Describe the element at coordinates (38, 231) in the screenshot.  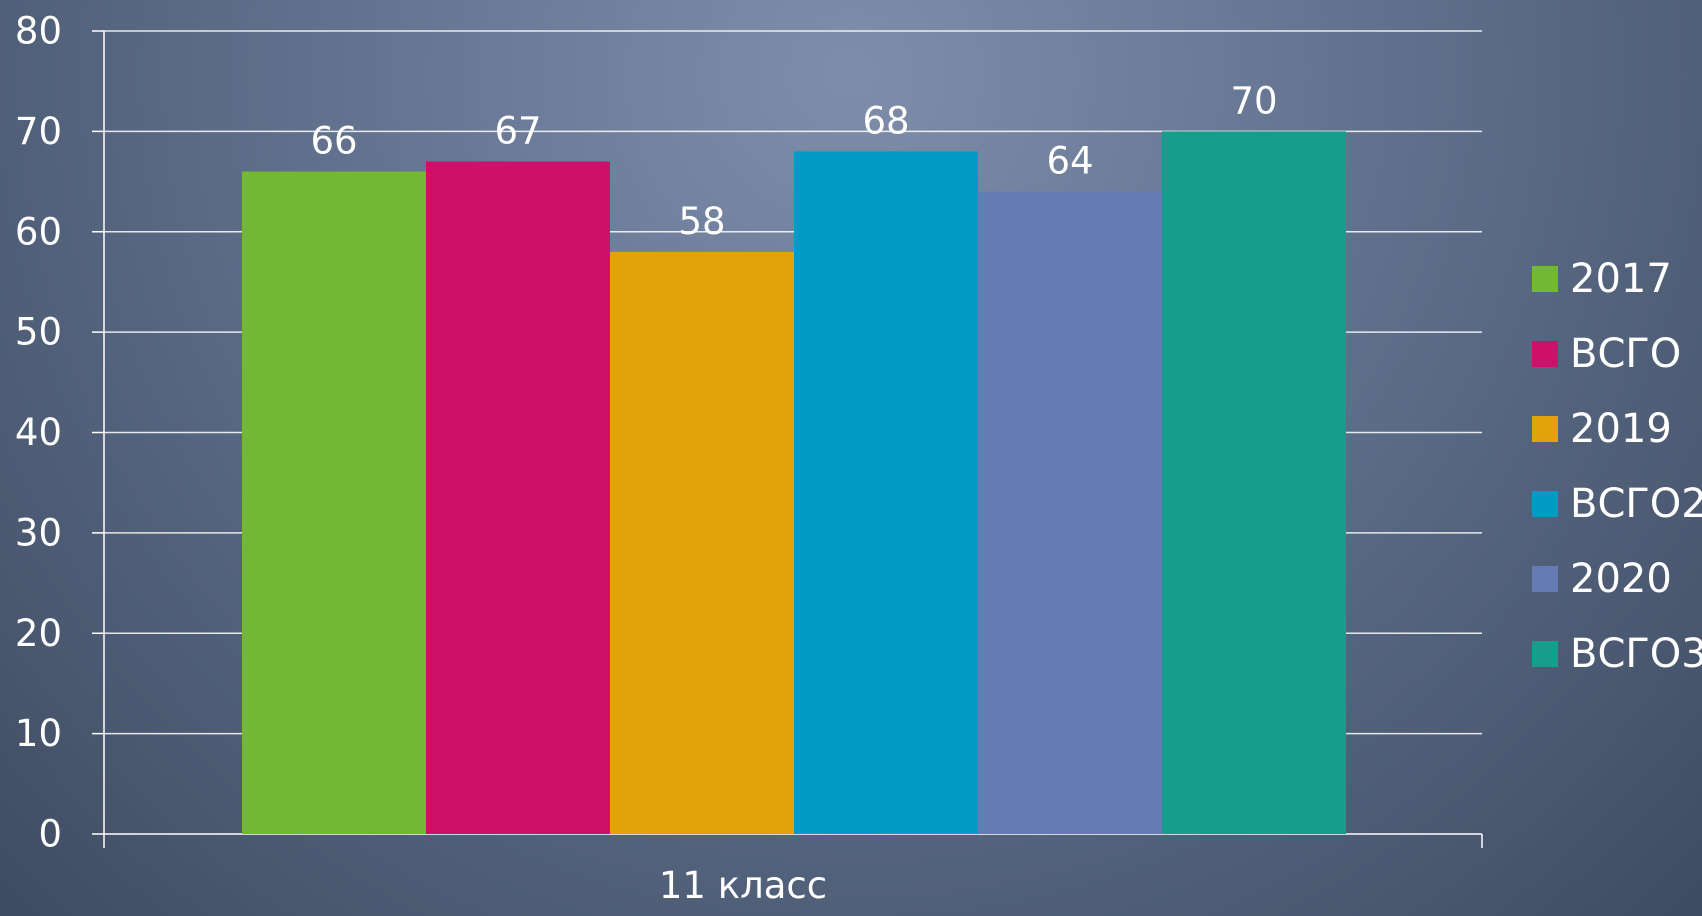
I see `y-tick-label: 60` at that location.